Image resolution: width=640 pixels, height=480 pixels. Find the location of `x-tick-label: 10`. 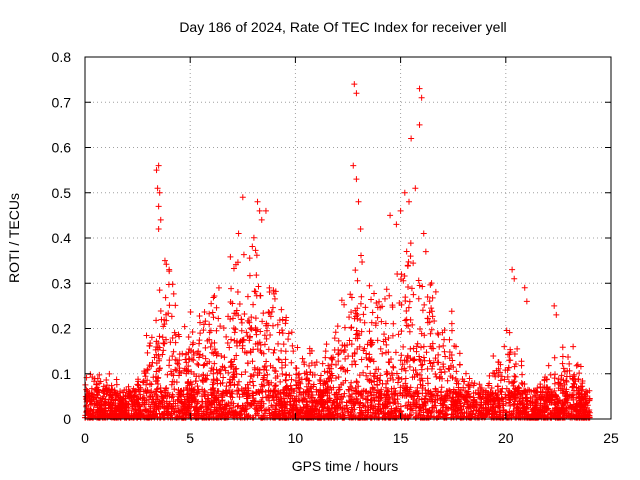

x-tick-label: 10 is located at coordinates (296, 438).